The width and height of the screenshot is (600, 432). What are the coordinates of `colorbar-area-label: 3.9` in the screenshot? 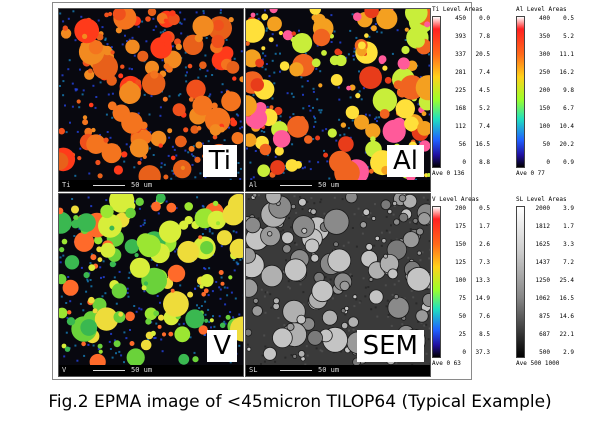 It's located at (568, 208).